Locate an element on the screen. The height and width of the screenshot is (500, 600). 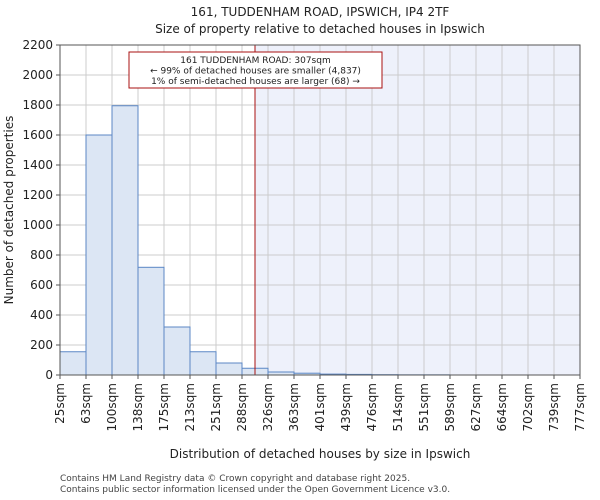
x-tick-label: 363sqm is located at coordinates (294, 407).